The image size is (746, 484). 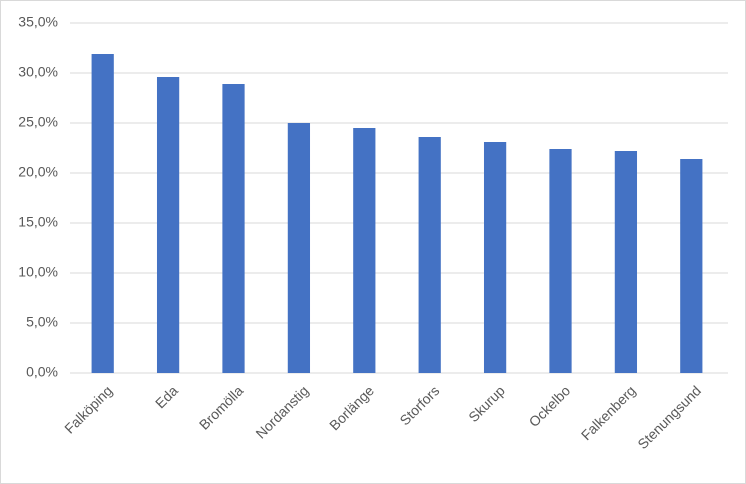 What do you see at coordinates (42, 372) in the screenshot?
I see `y-tick-label: 0,0%` at bounding box center [42, 372].